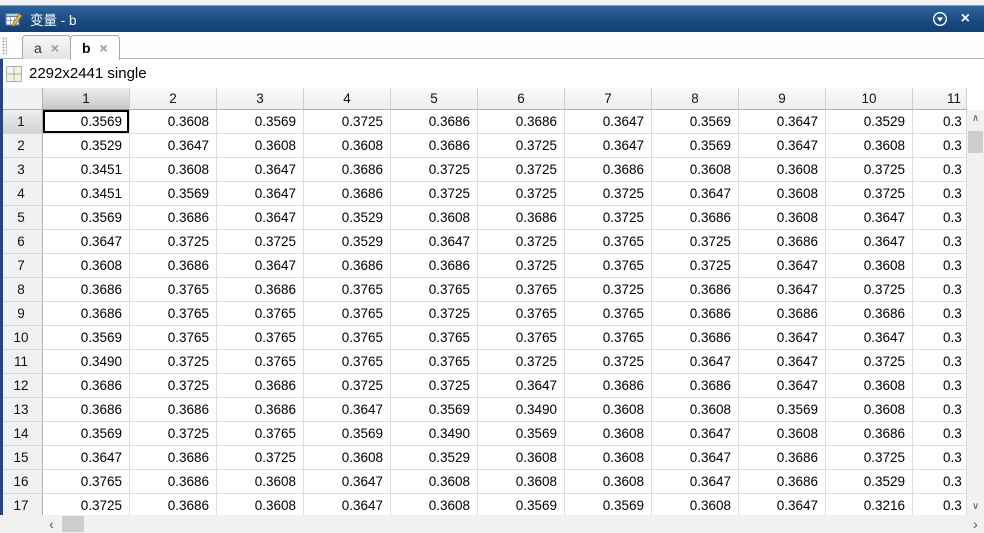 The width and height of the screenshot is (984, 533). What do you see at coordinates (695, 99) in the screenshot?
I see `column-header: 8` at bounding box center [695, 99].